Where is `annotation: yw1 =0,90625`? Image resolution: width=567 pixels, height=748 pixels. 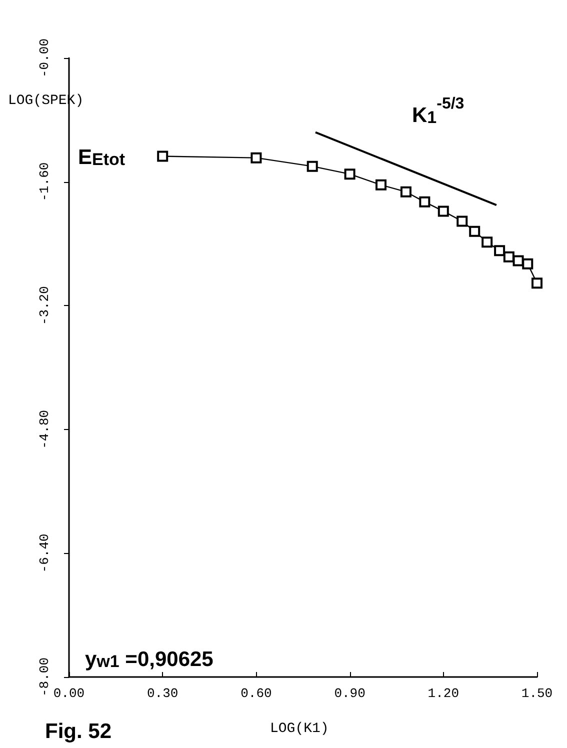
annotation: yw1 =0,90625 is located at coordinates (149, 659).